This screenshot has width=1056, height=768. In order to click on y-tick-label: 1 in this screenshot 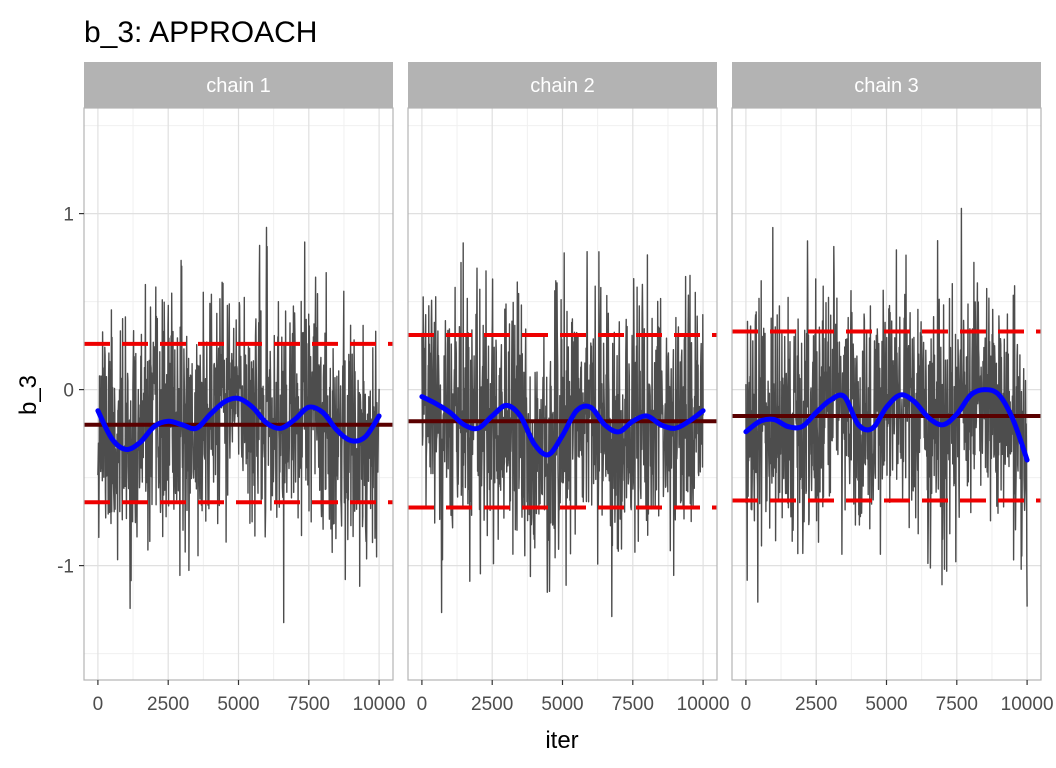, I will do `click(68, 215)`.